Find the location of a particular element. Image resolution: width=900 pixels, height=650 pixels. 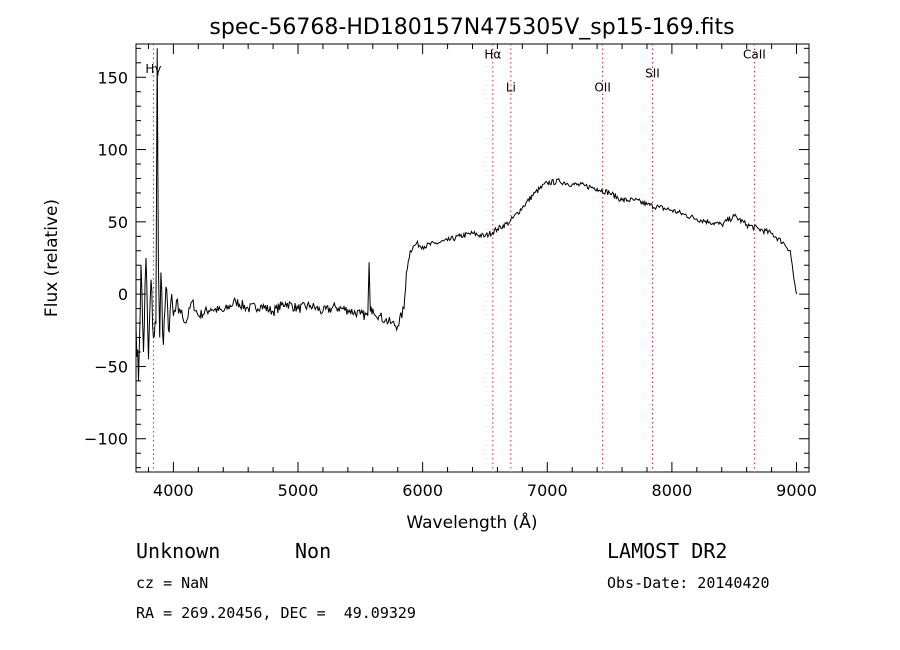

spectral-line-label: OII is located at coordinates (602, 88).